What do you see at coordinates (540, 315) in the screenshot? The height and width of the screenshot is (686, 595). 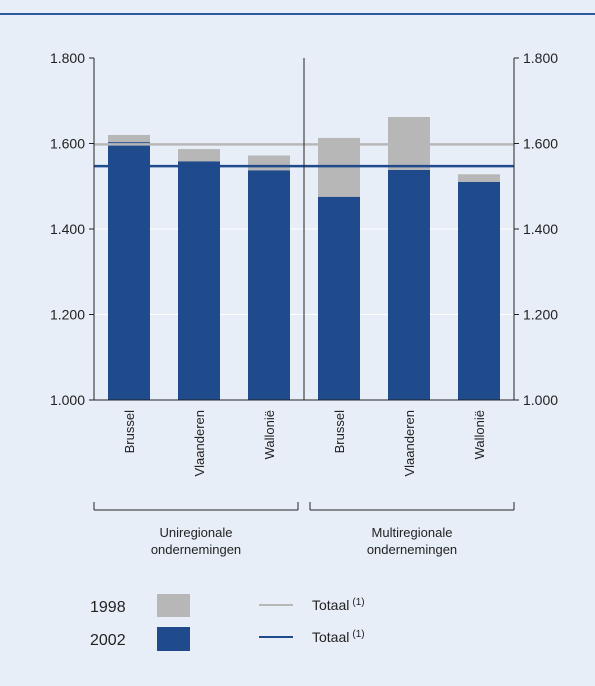 I see `y-tick-label-right: 1.200` at bounding box center [540, 315].